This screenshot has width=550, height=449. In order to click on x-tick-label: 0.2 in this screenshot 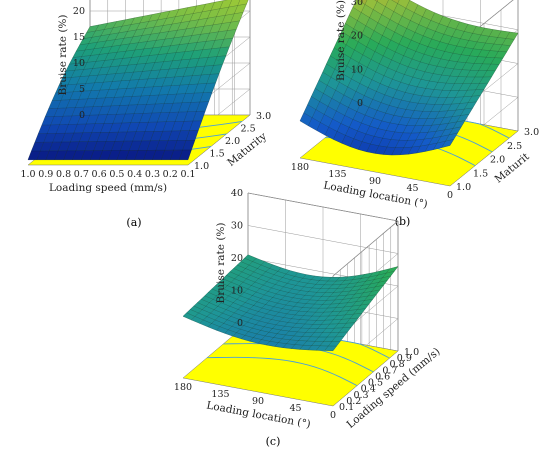, I will do `click(170, 174)`.